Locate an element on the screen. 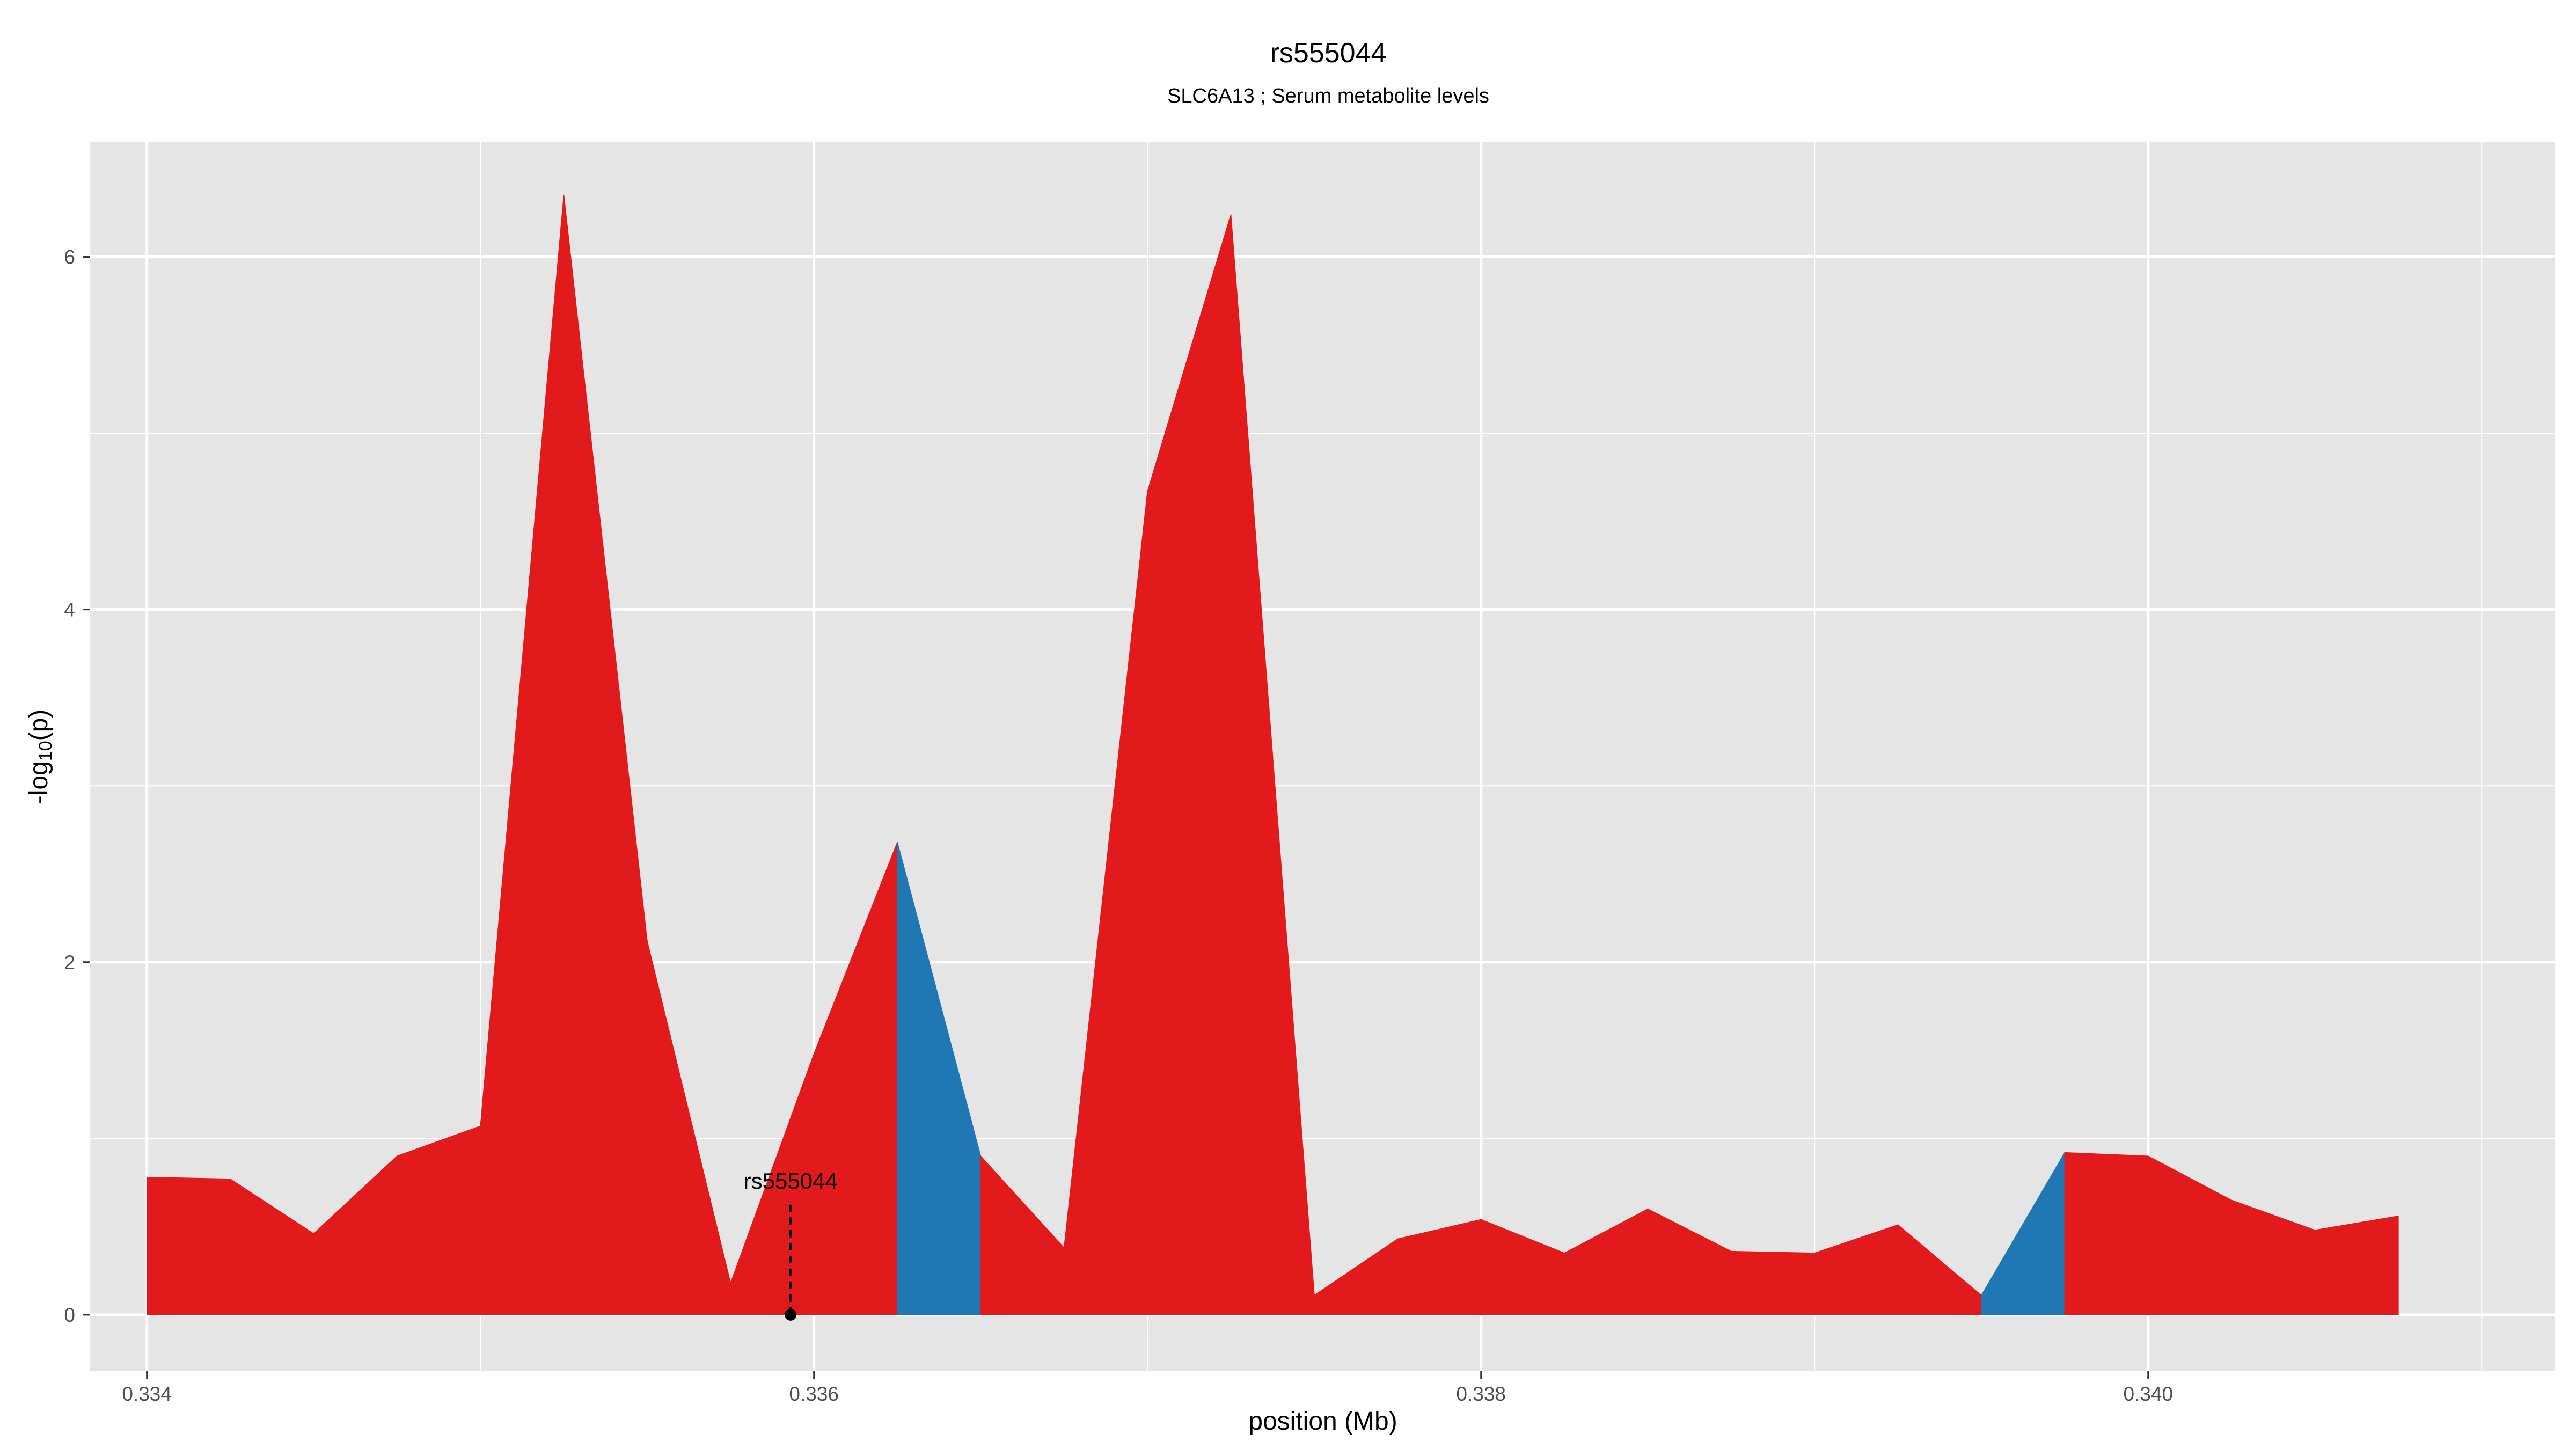  x-axis-title: position (Mb) is located at coordinates (1322, 1421).